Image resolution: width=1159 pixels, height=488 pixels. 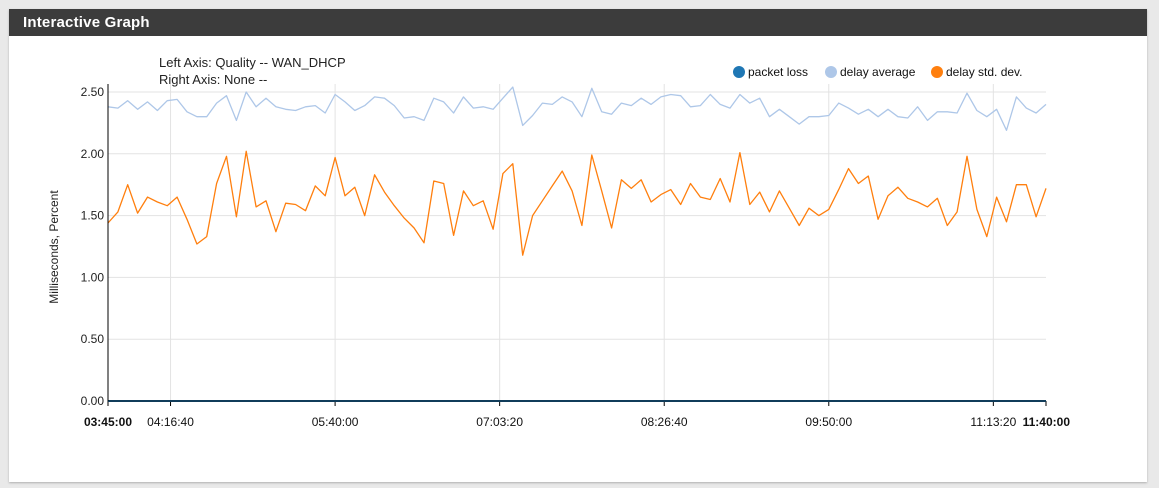 What do you see at coordinates (984, 72) in the screenshot?
I see `legend-label: delay std. dev.` at bounding box center [984, 72].